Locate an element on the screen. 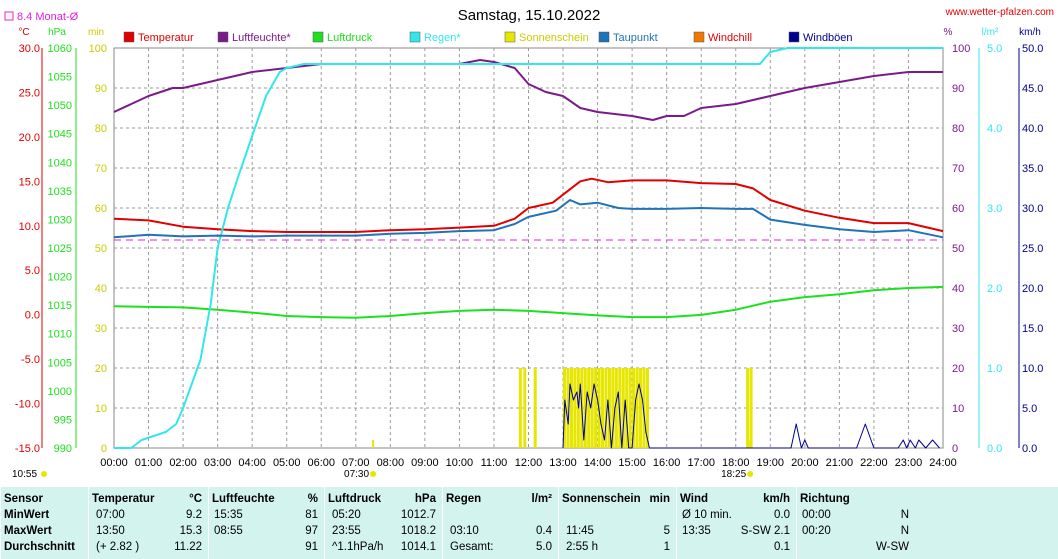 This screenshot has width=1058, height=559. wind-tick: 45.0 is located at coordinates (1032, 89).